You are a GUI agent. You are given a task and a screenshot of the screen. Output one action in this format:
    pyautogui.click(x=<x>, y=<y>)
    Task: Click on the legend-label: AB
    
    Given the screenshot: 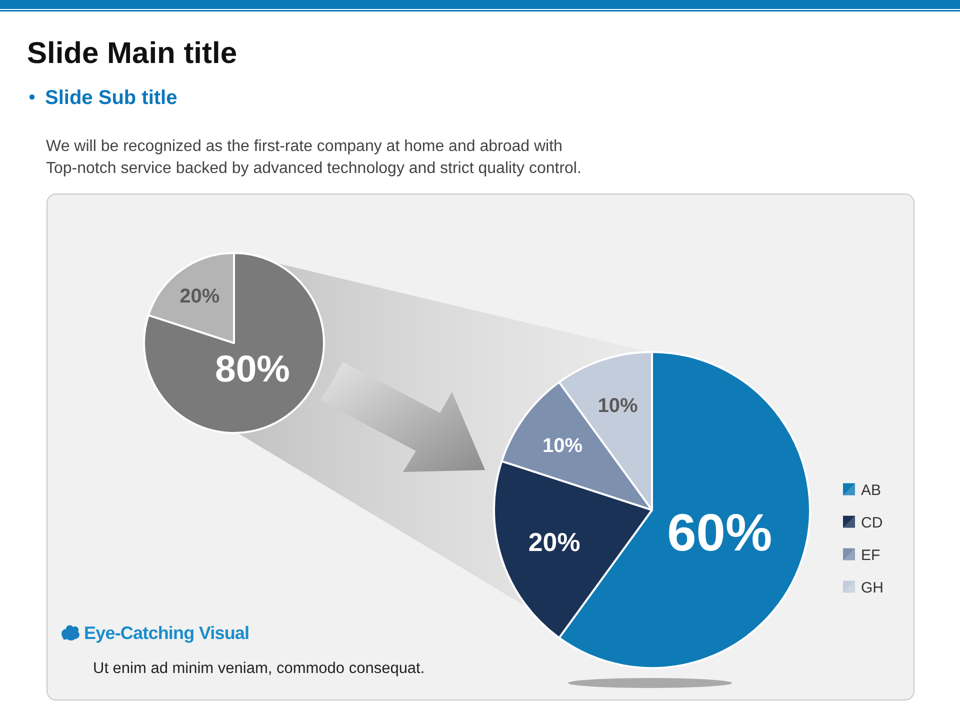 What is the action you would take?
    pyautogui.click(x=871, y=490)
    